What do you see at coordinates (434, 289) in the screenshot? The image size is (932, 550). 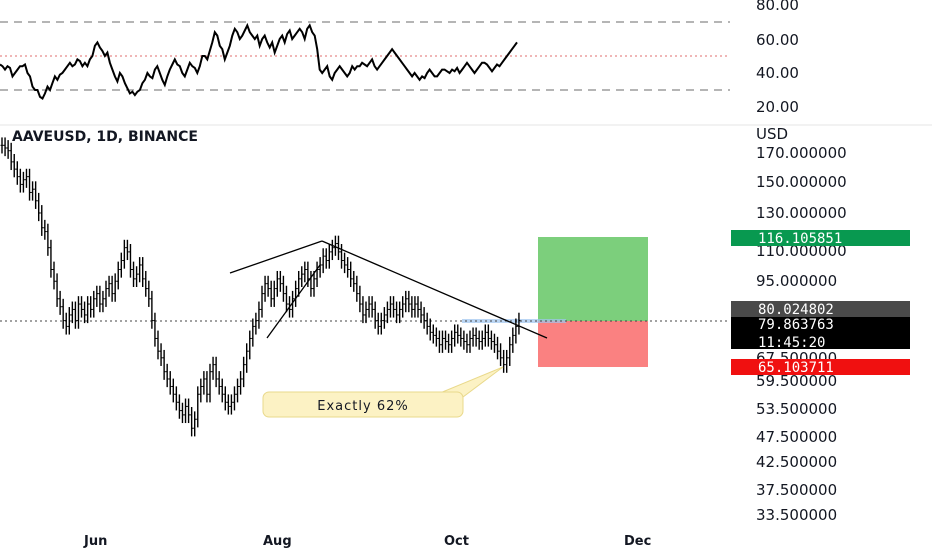 I see `trendline-resistance` at bounding box center [434, 289].